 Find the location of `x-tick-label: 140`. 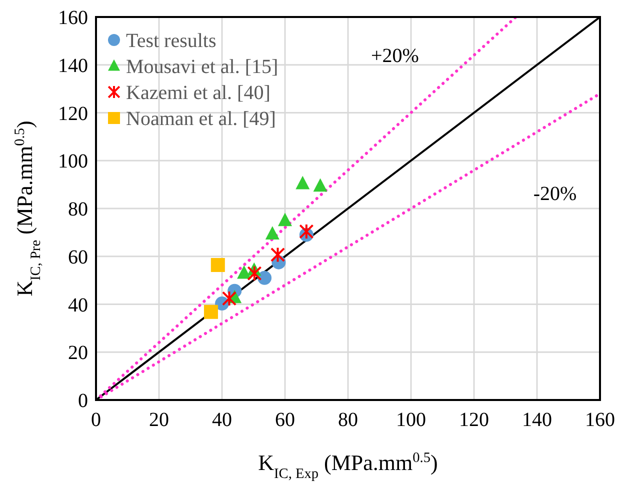

x-tick-label: 140 is located at coordinates (537, 420).